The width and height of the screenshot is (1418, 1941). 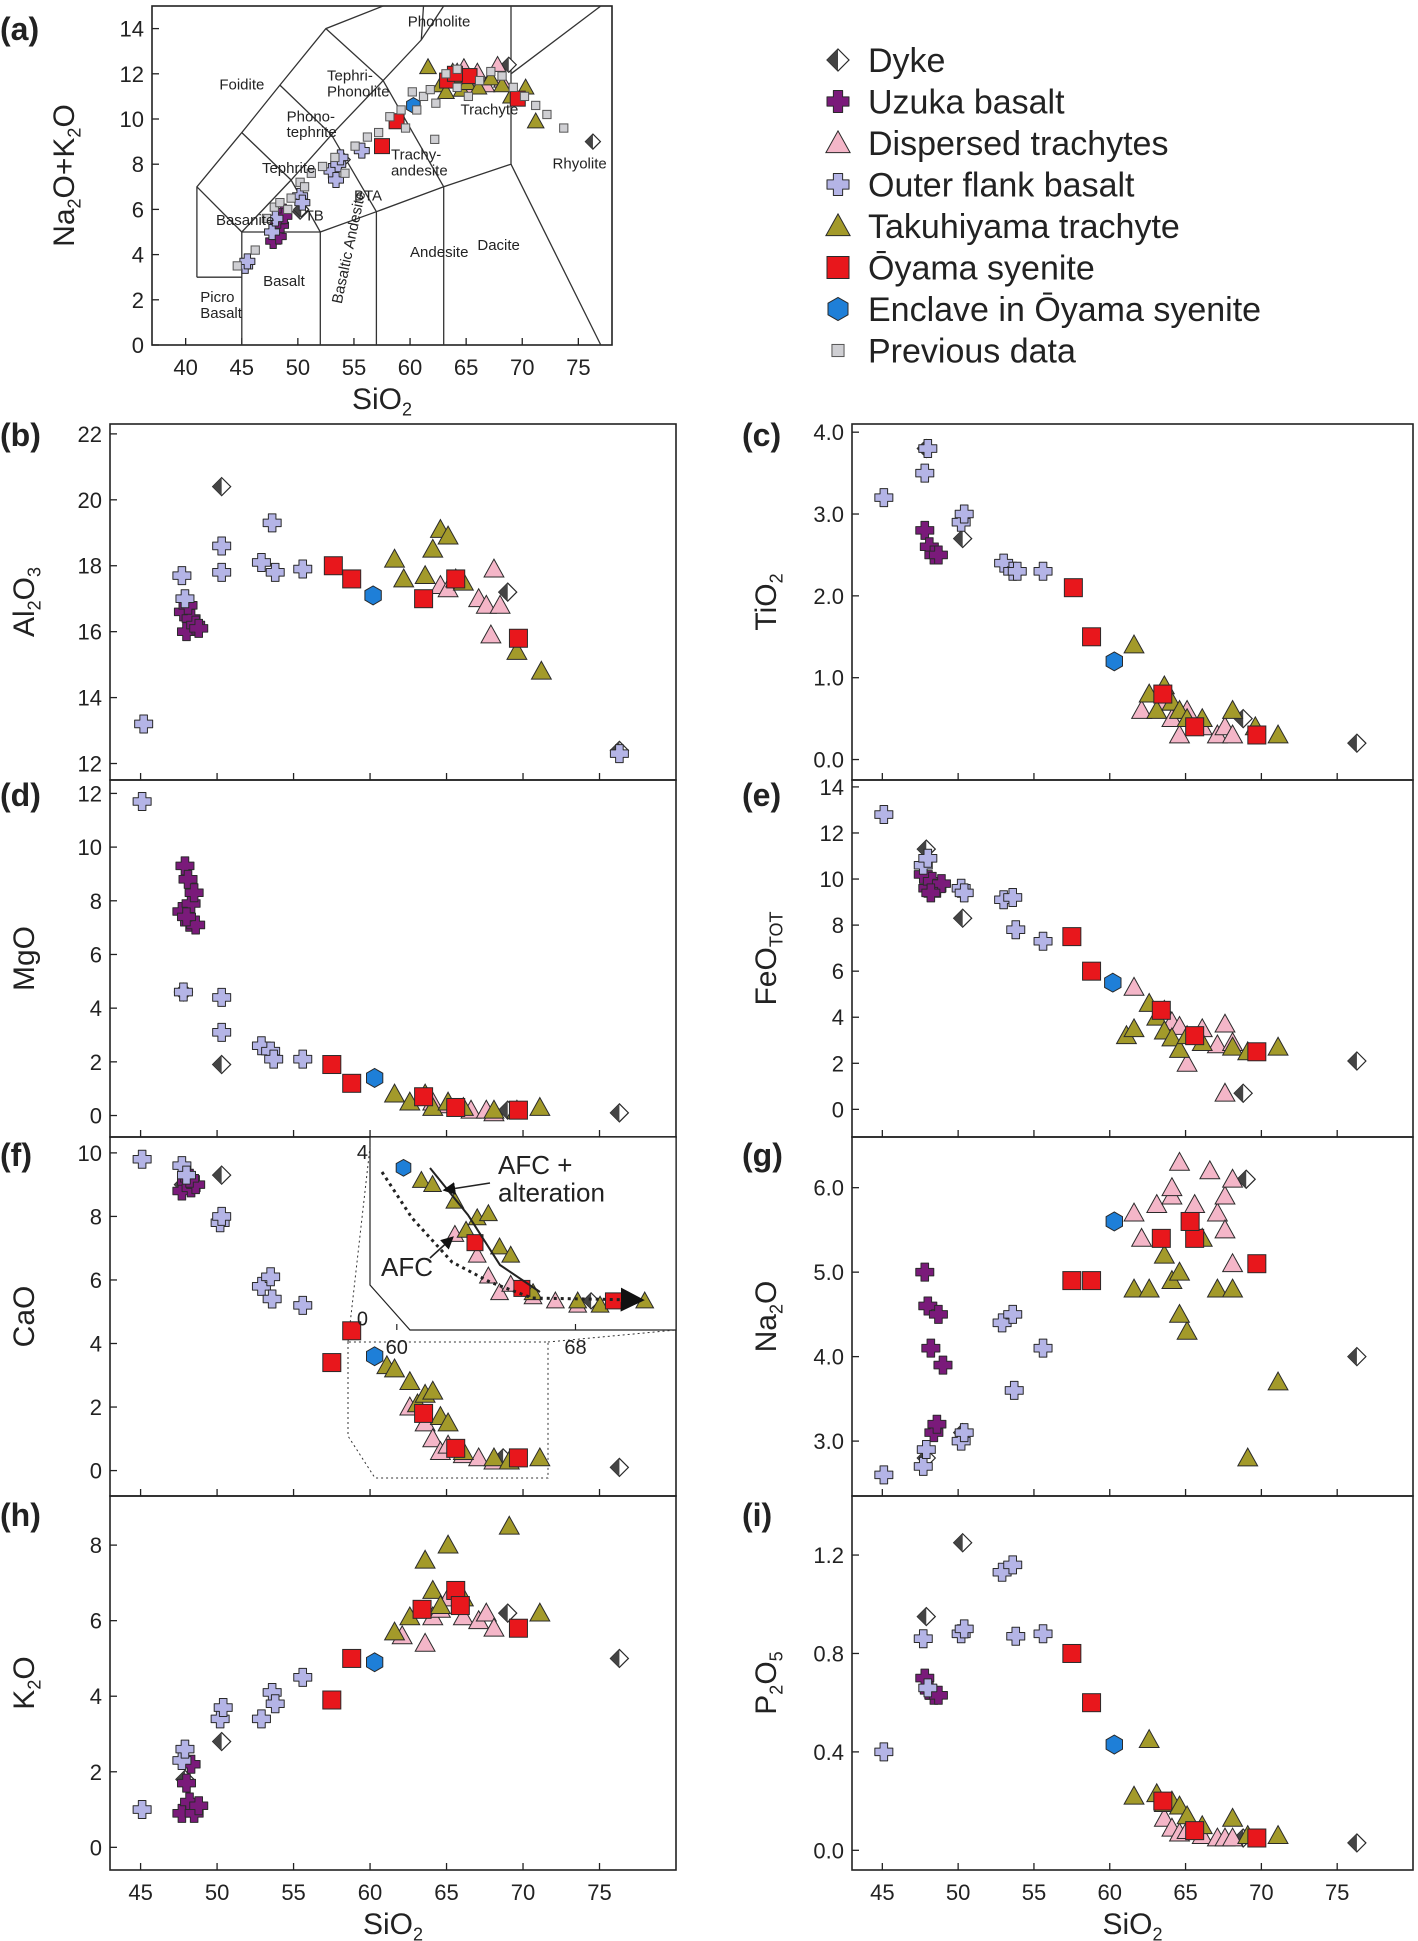 I want to click on tas-field-label: Picro Basalt, so click(x=221, y=305).